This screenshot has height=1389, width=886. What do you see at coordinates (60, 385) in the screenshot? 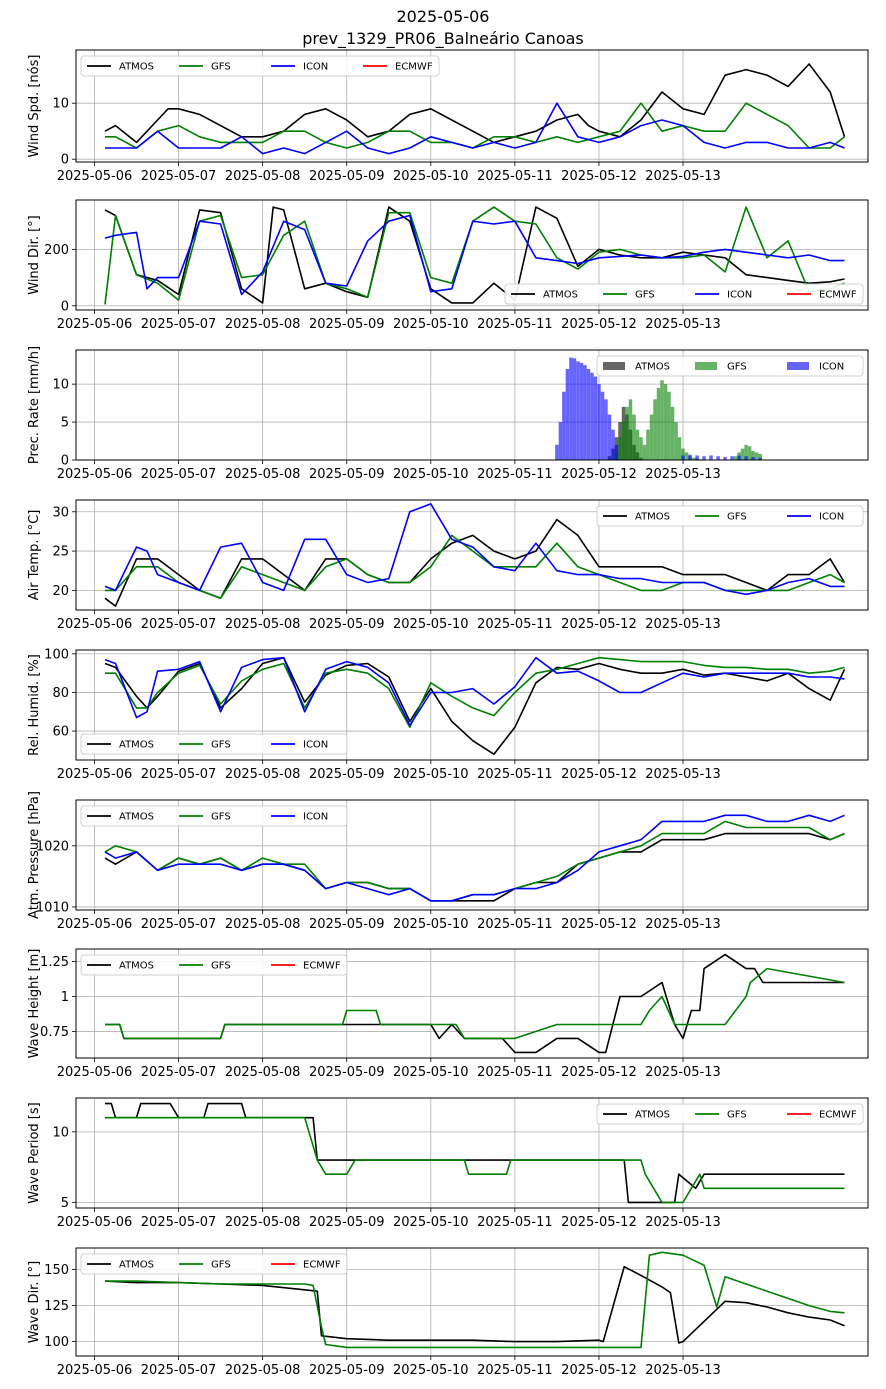
I see `y-tick-label: 10` at bounding box center [60, 385].